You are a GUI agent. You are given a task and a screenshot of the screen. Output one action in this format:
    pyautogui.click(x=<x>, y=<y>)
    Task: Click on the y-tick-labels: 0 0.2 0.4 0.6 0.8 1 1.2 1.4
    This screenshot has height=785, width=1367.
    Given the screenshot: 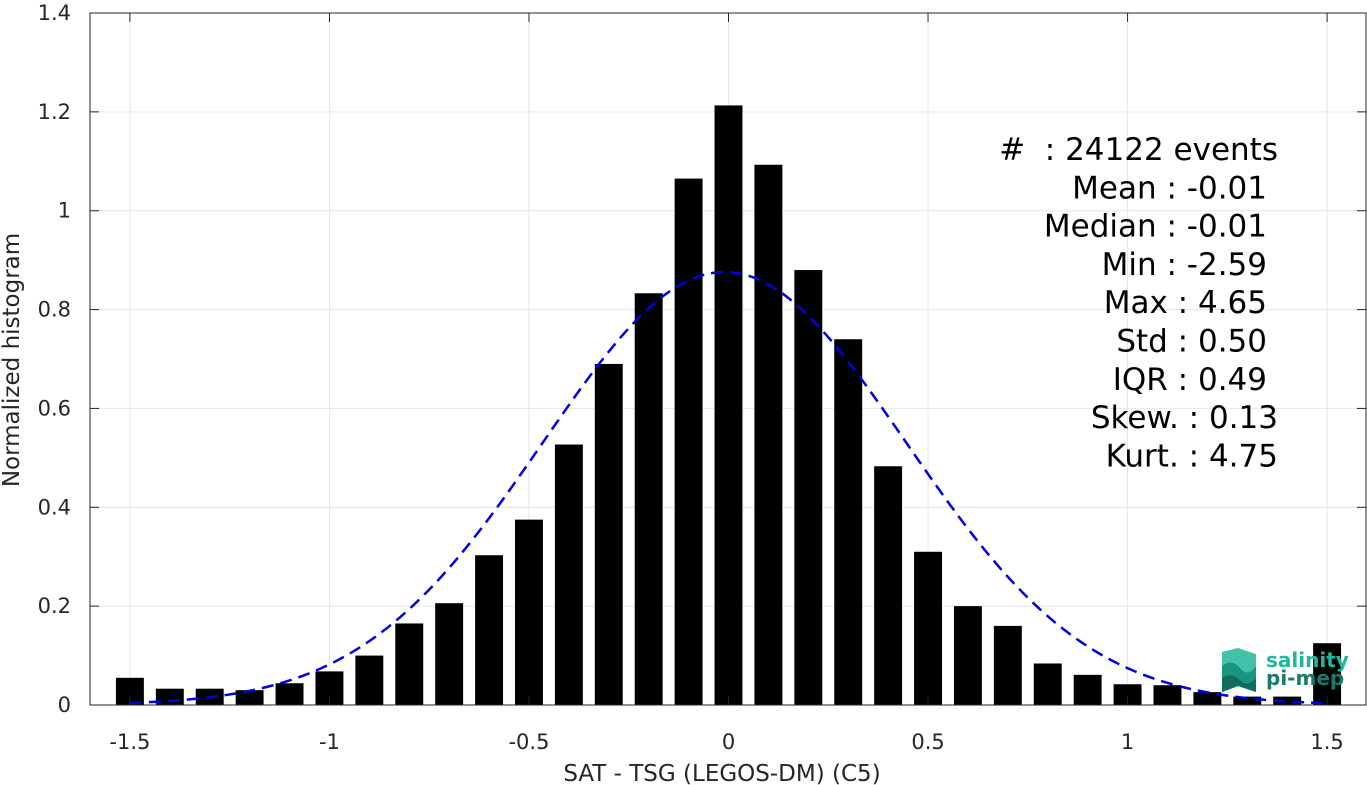 What is the action you would take?
    pyautogui.click(x=54, y=359)
    